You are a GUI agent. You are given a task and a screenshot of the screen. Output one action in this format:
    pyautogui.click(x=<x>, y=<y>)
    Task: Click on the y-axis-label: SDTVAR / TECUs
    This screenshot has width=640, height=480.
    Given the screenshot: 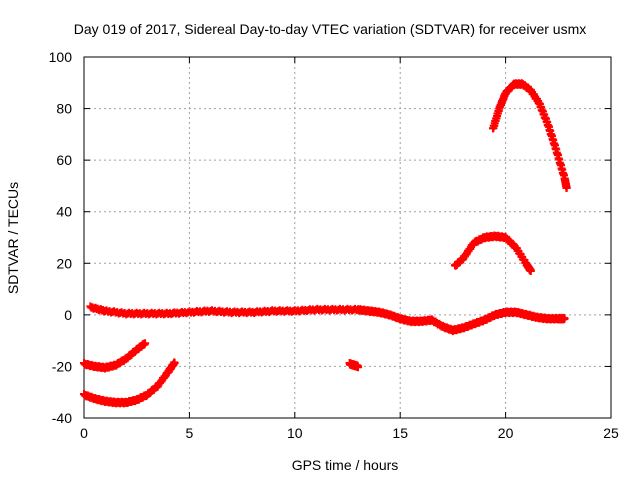 What is the action you would take?
    pyautogui.click(x=13, y=238)
    